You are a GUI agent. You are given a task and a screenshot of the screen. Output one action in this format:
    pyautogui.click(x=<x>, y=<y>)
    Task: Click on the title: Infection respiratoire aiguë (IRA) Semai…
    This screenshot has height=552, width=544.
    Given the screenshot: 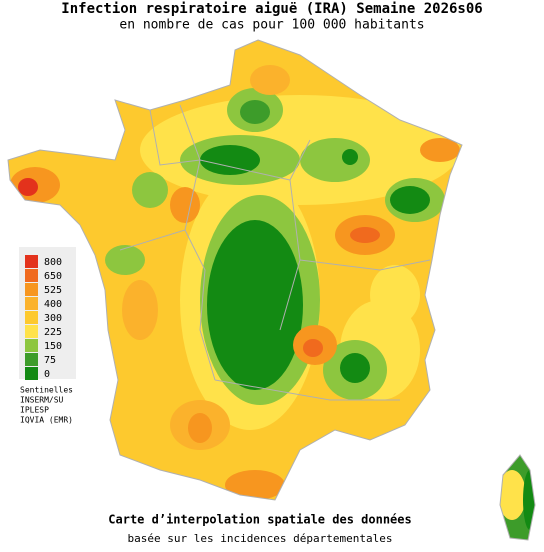 What is the action you would take?
    pyautogui.click(x=271, y=9)
    